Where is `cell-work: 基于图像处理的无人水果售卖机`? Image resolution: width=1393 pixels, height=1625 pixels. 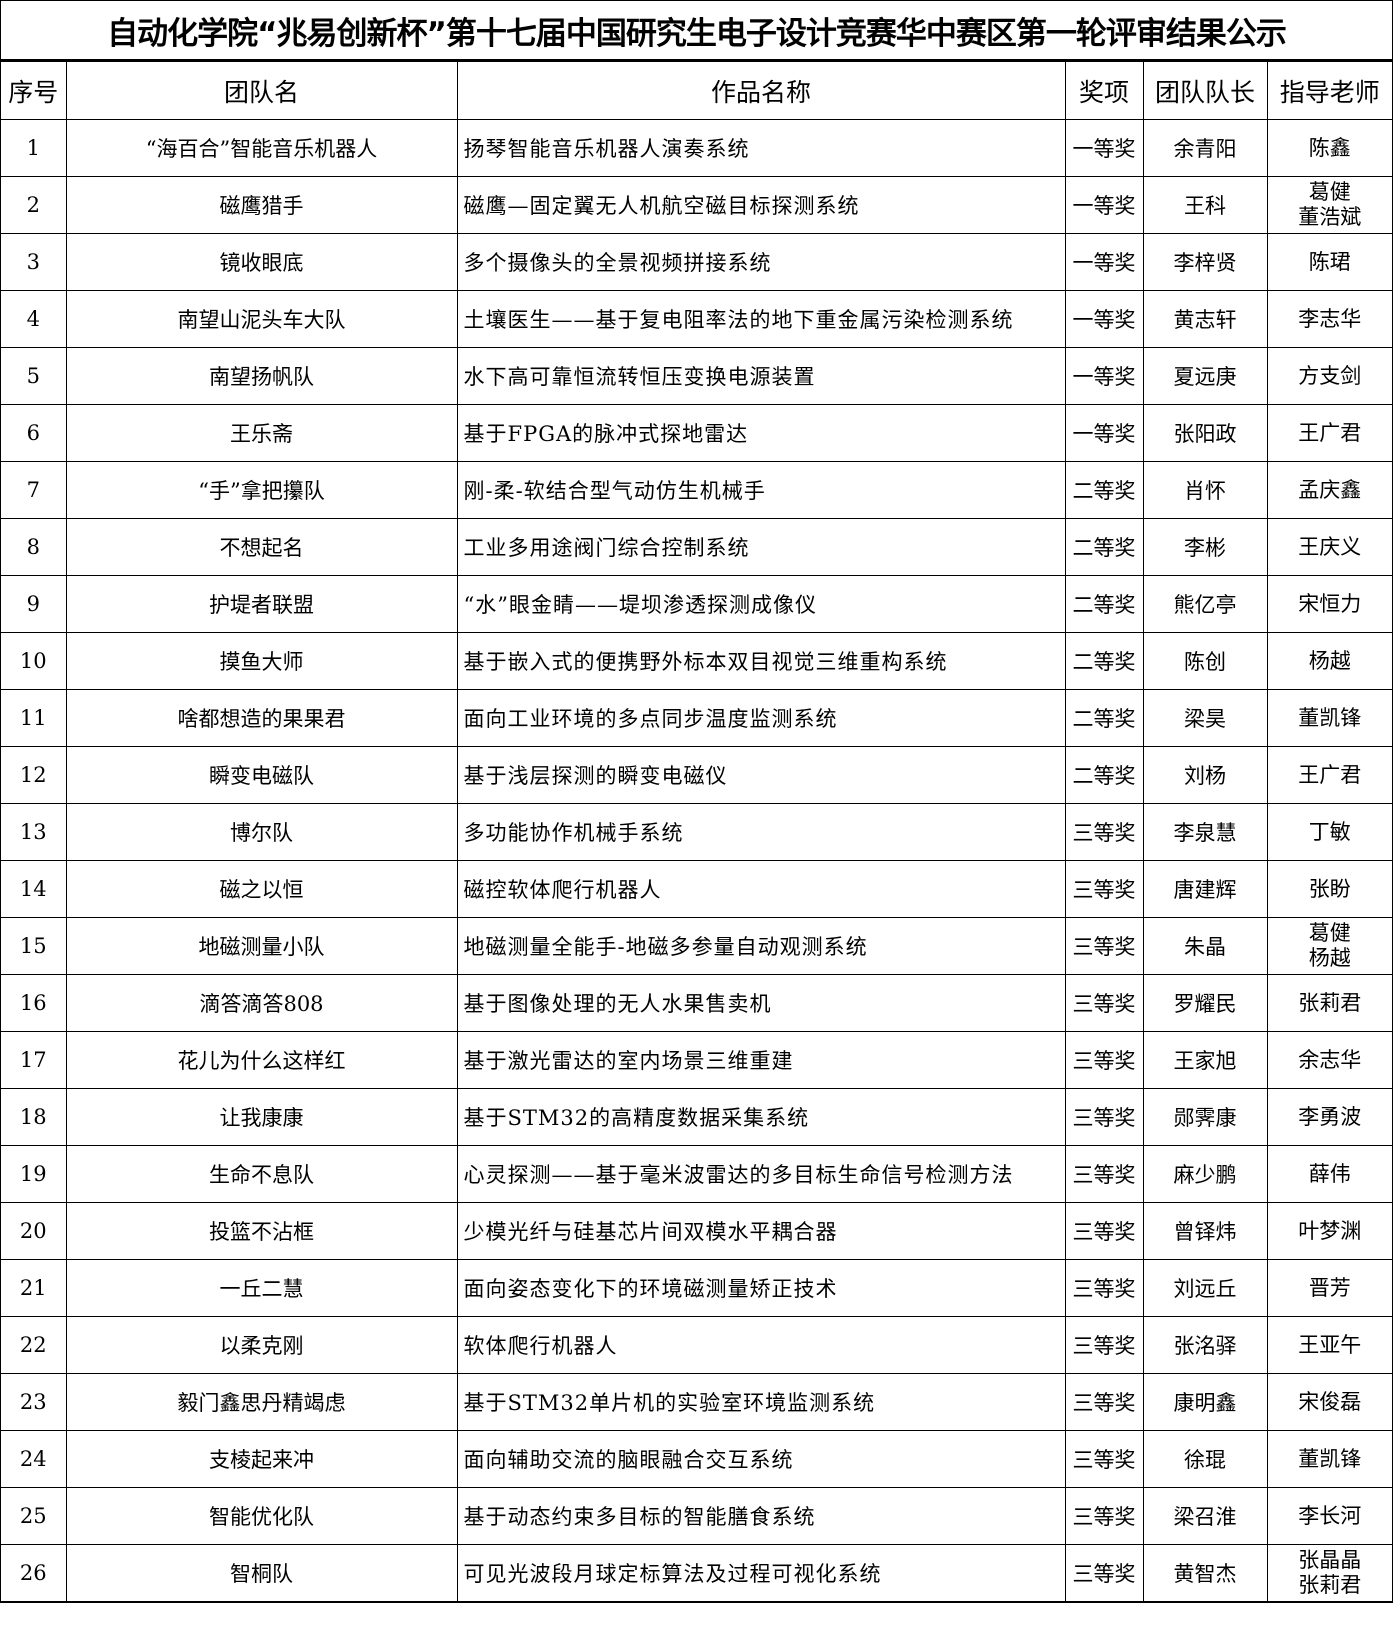 cell-work: 基于图像处理的无人水果售卖机 is located at coordinates (761, 1003).